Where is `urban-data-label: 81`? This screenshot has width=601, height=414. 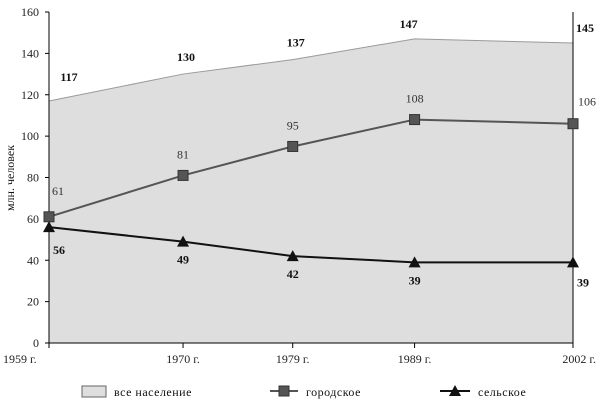 urban-data-label: 81 is located at coordinates (183, 154).